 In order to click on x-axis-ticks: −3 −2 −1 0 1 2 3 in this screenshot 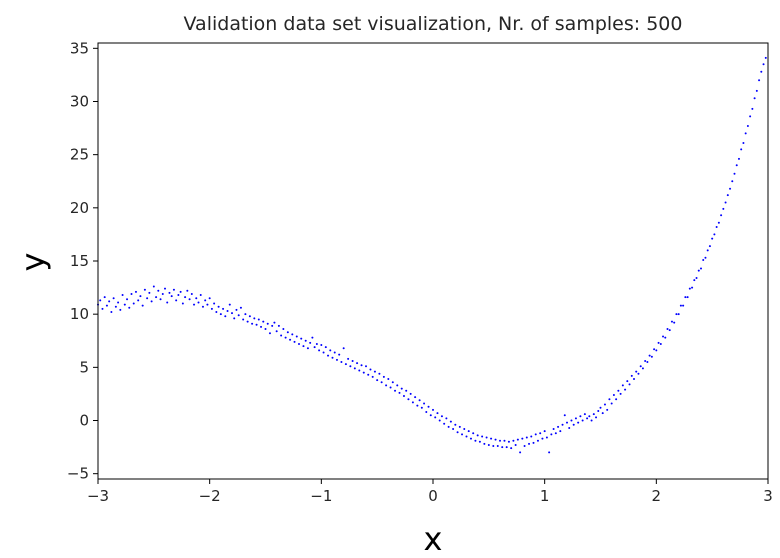, I will do `click(430, 492)`.